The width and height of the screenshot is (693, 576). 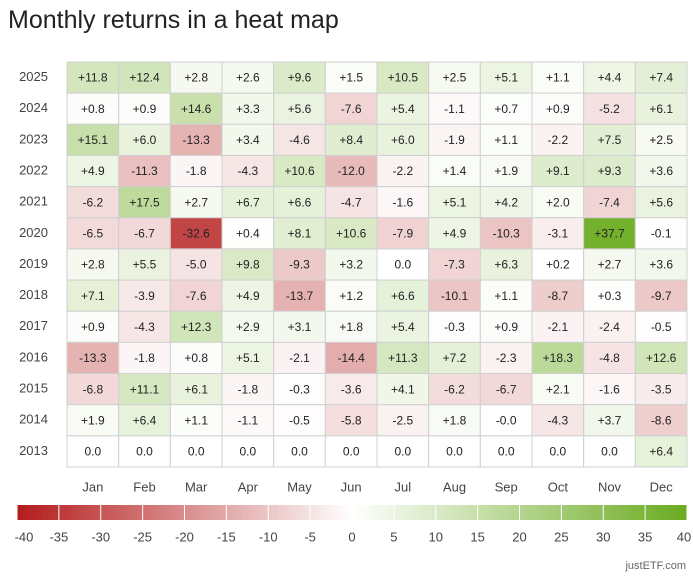 What do you see at coordinates (196, 296) in the screenshot?
I see `cell-label: -7.6` at bounding box center [196, 296].